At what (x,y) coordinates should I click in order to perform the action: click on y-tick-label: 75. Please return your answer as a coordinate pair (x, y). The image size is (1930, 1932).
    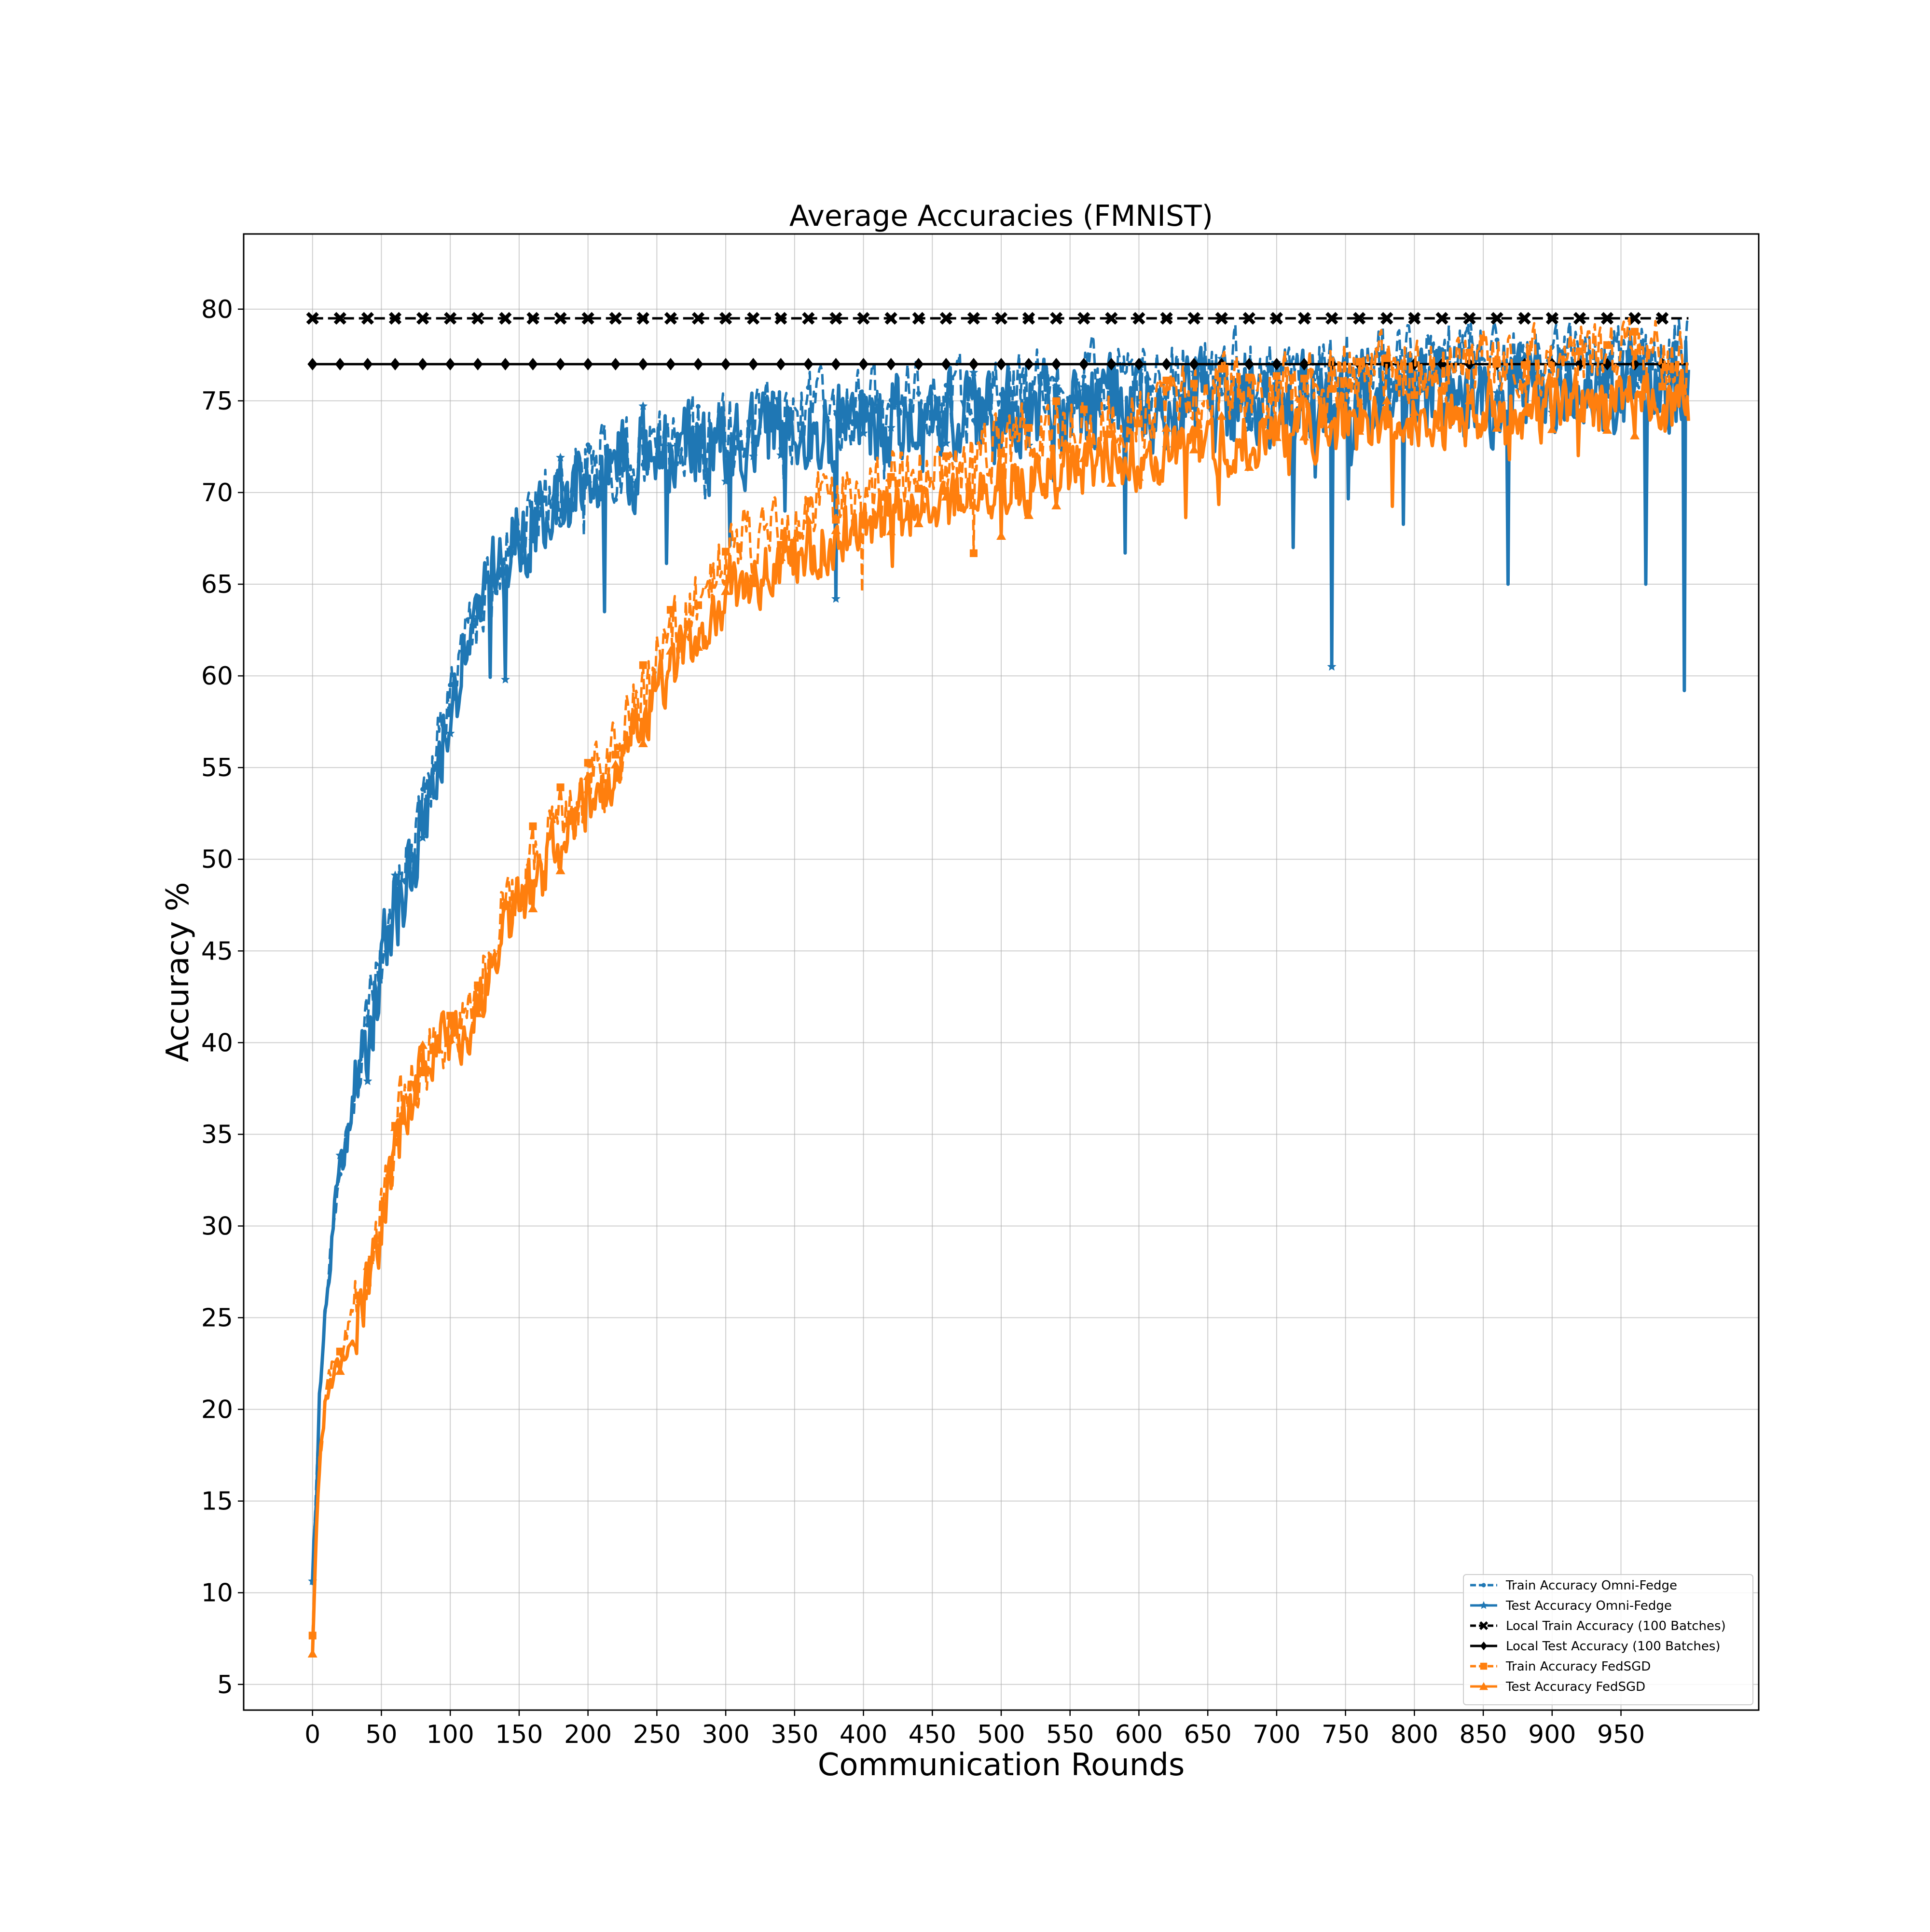
    Looking at the image, I should click on (217, 402).